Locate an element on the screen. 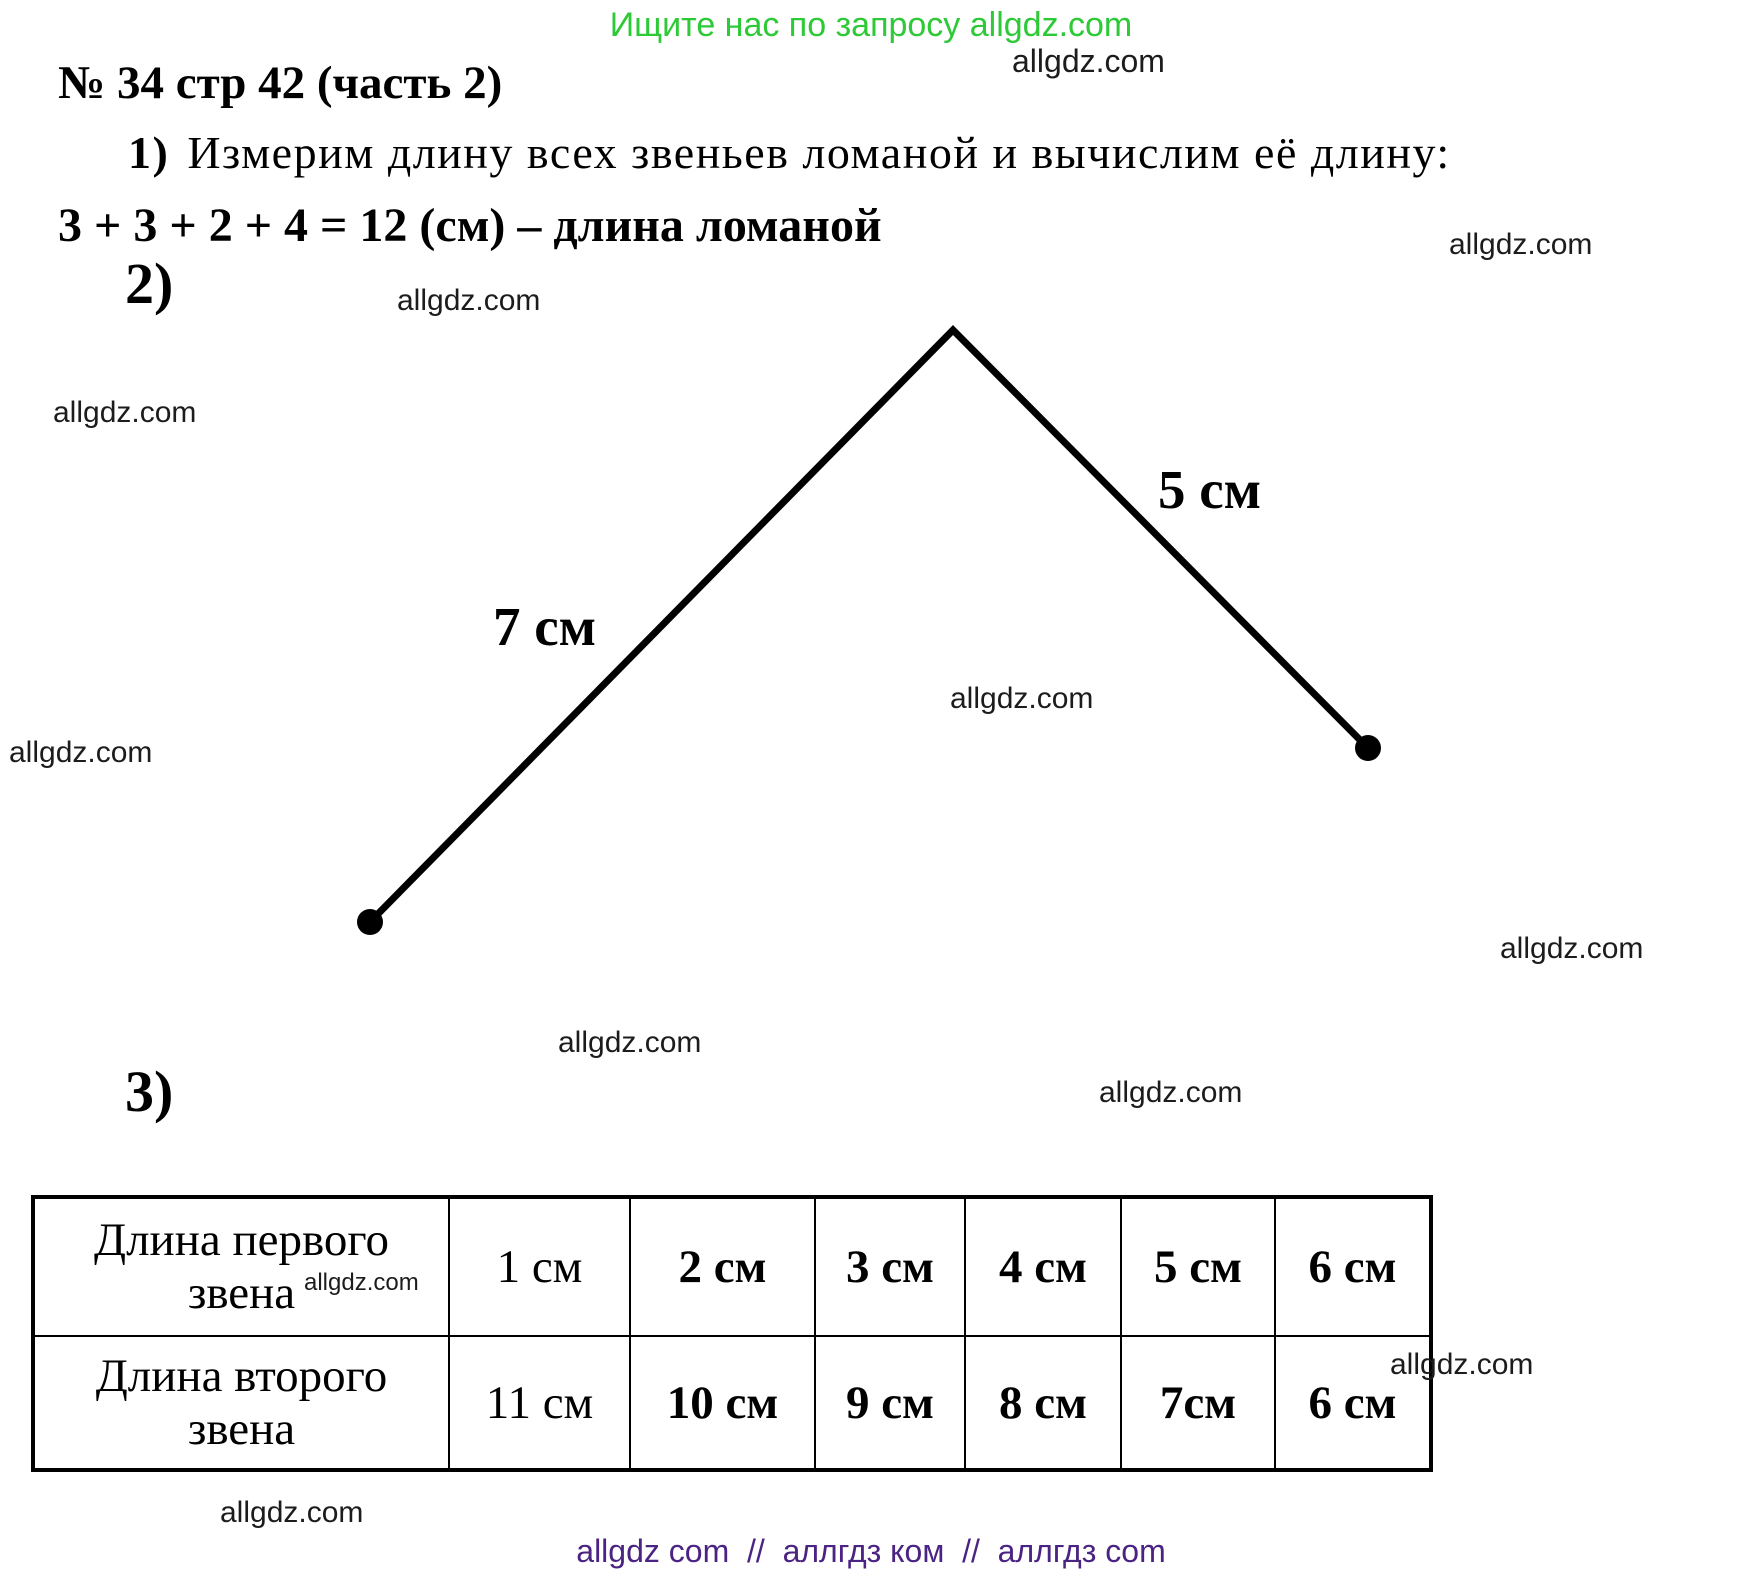  row-header-first-link: Длина первого звена is located at coordinates (241, 1266).